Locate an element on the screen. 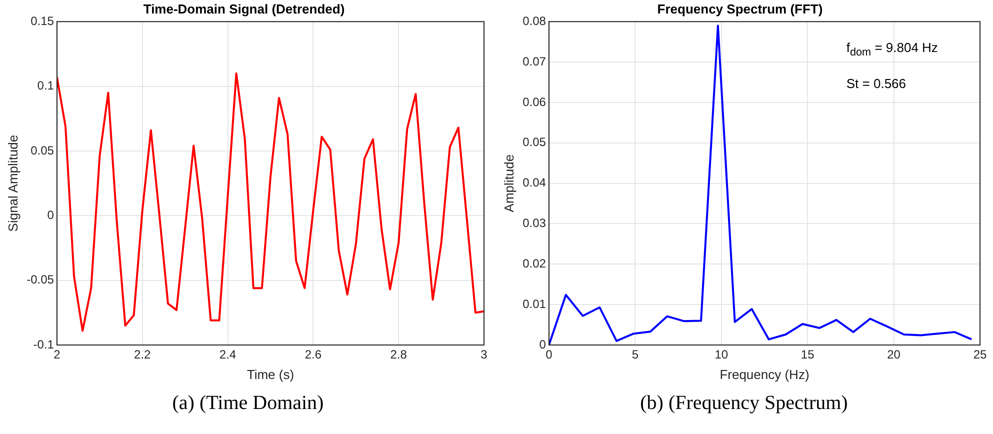  x-tick-label: 2.2 is located at coordinates (143, 355).